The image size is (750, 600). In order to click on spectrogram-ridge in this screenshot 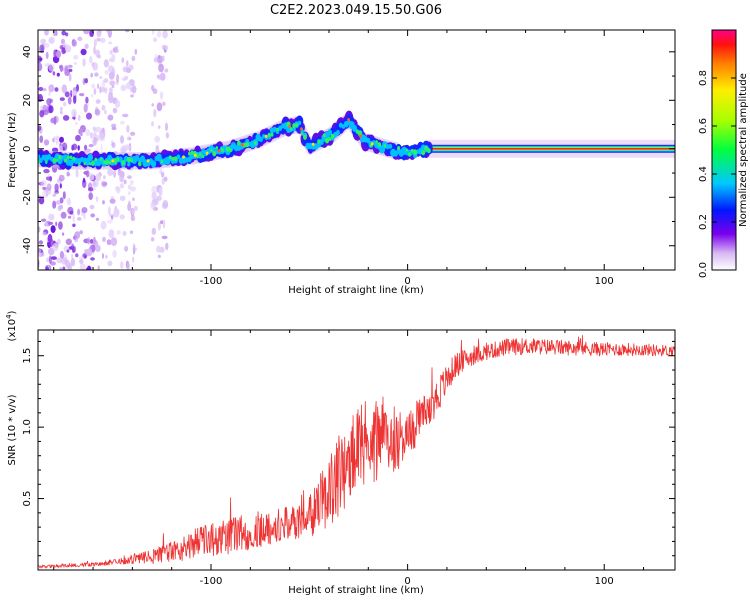, I will do `click(356, 140)`.